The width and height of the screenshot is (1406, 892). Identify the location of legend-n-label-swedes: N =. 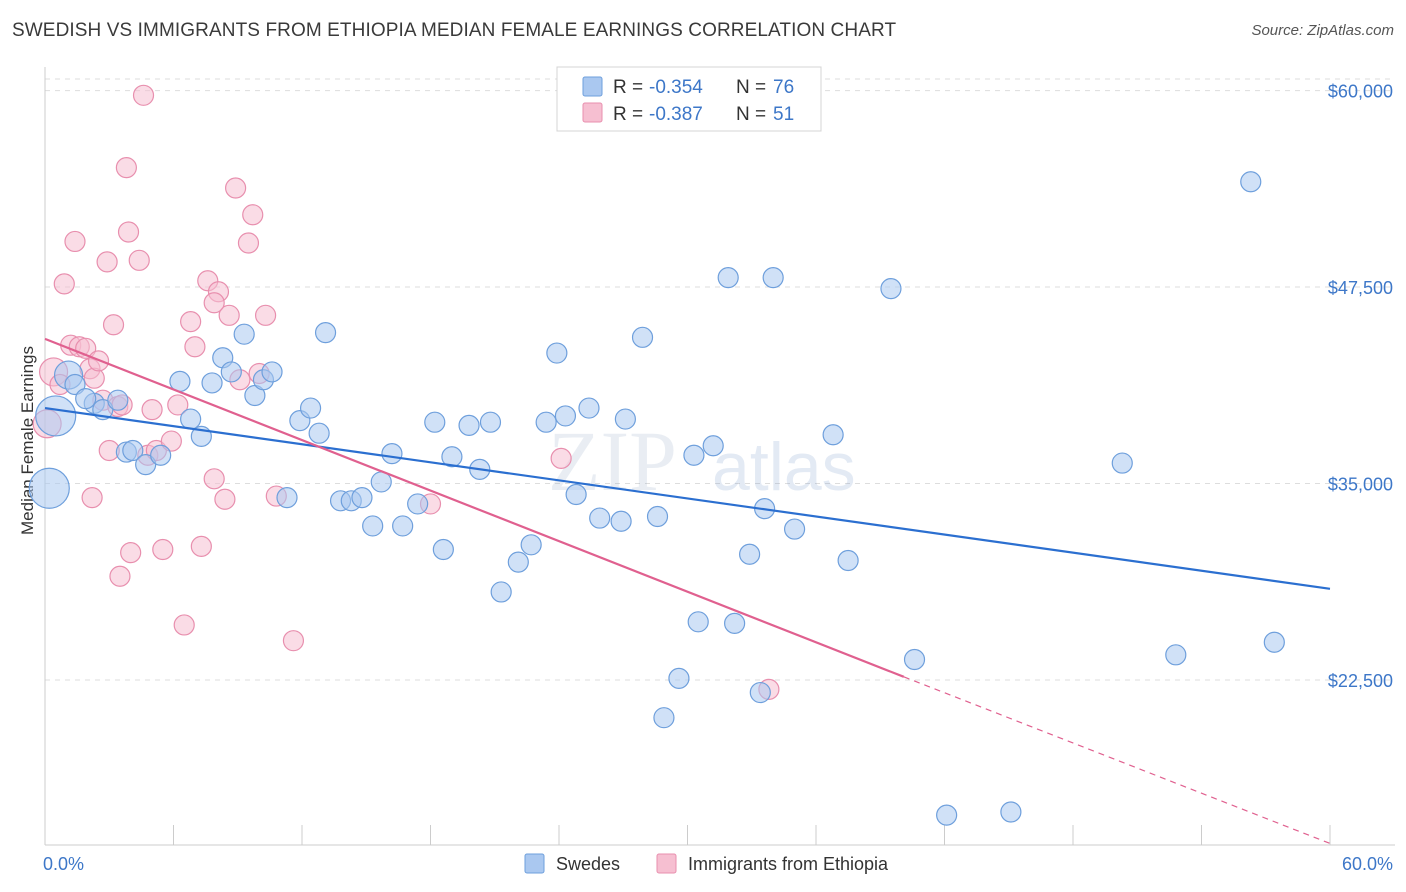
(751, 87).